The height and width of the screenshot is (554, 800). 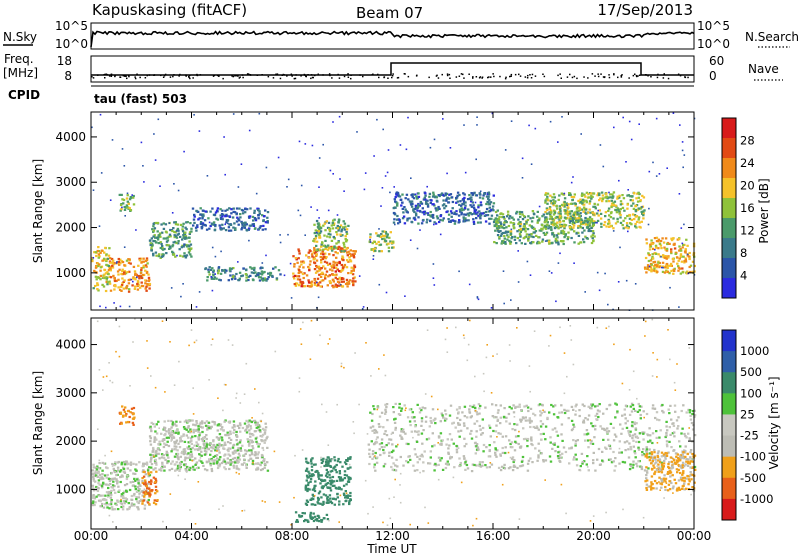 I want to click on freq-label: Freq., so click(x=19, y=59).